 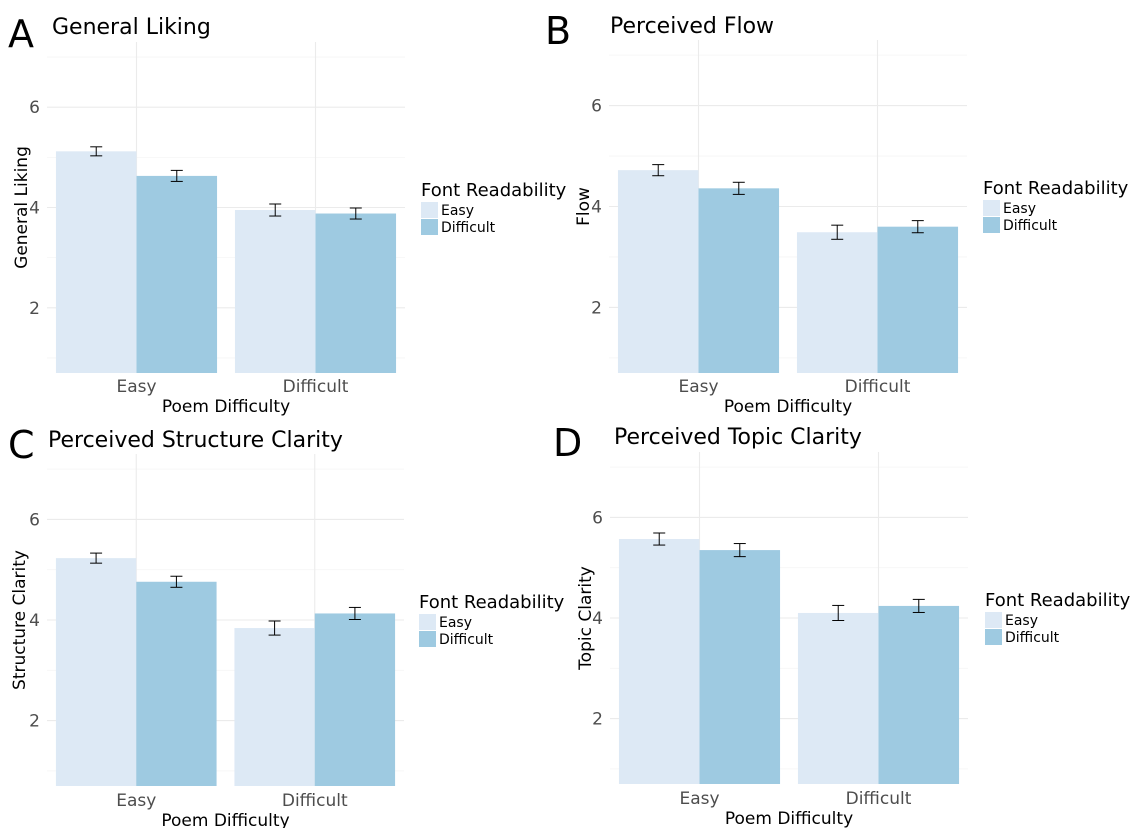 I want to click on panel-letter: A, so click(x=21, y=34).